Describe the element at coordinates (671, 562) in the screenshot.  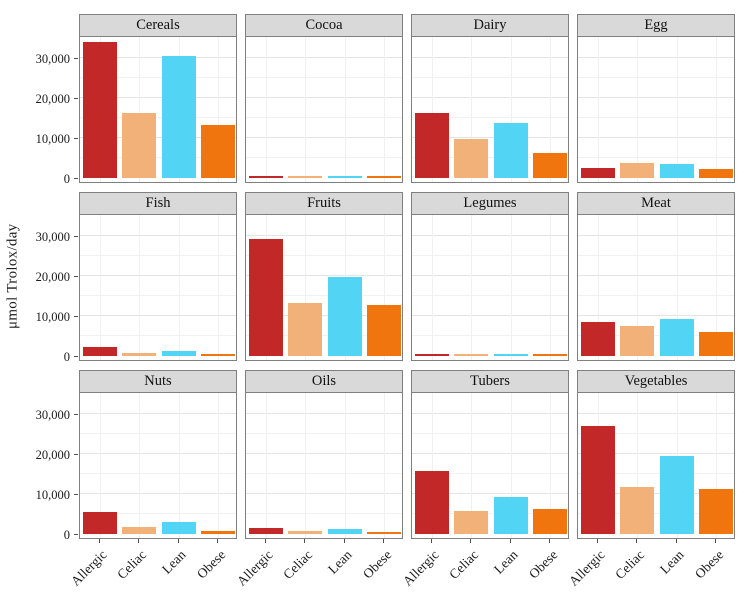
I see `x-tick-label-lean: Lean` at that location.